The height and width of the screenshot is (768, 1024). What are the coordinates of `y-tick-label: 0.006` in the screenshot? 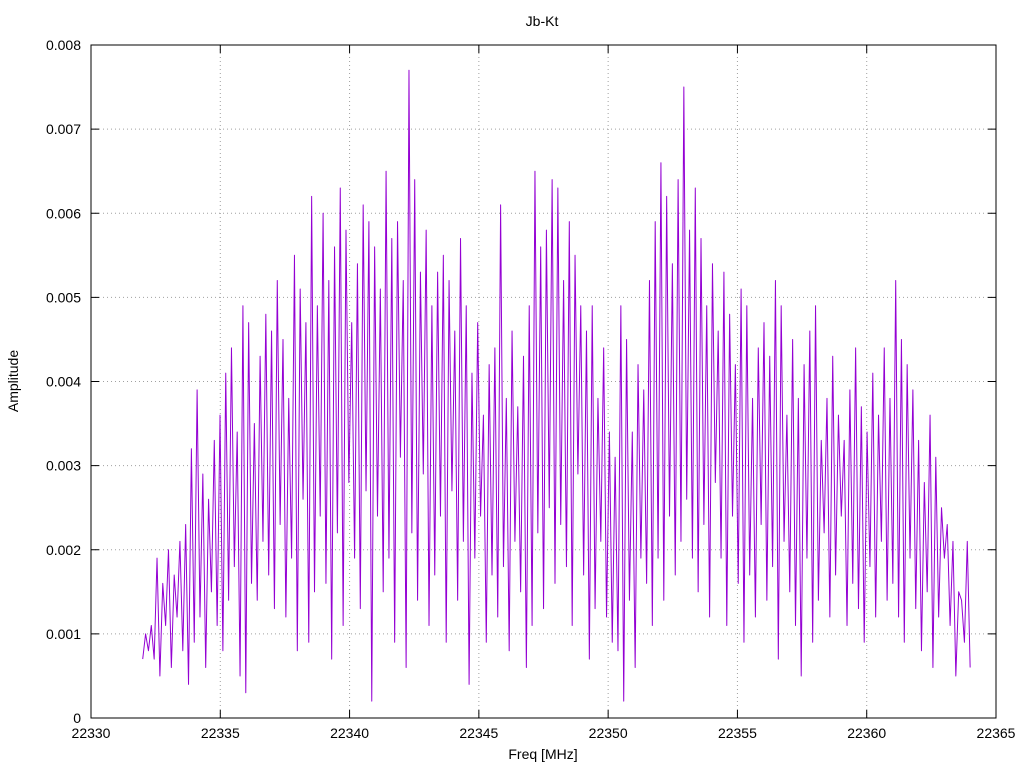 It's located at (63, 213).